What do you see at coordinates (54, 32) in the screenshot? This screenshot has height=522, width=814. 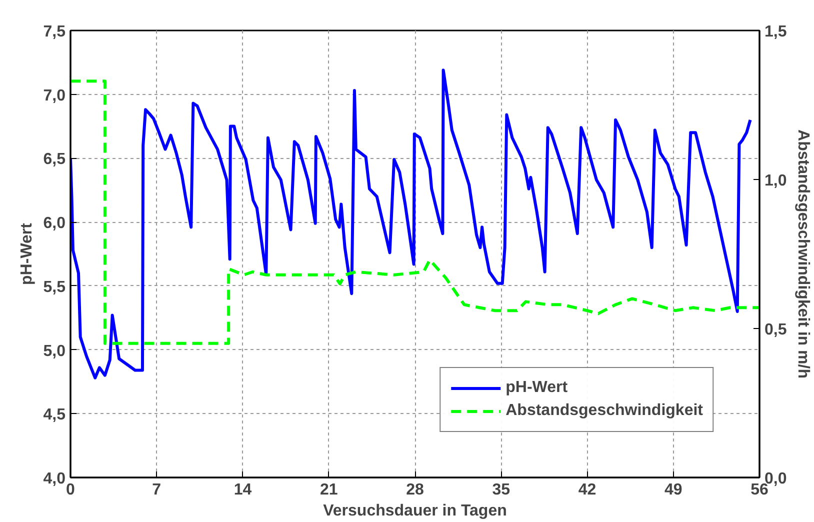 I see `y-tick-label: 7,5` at bounding box center [54, 32].